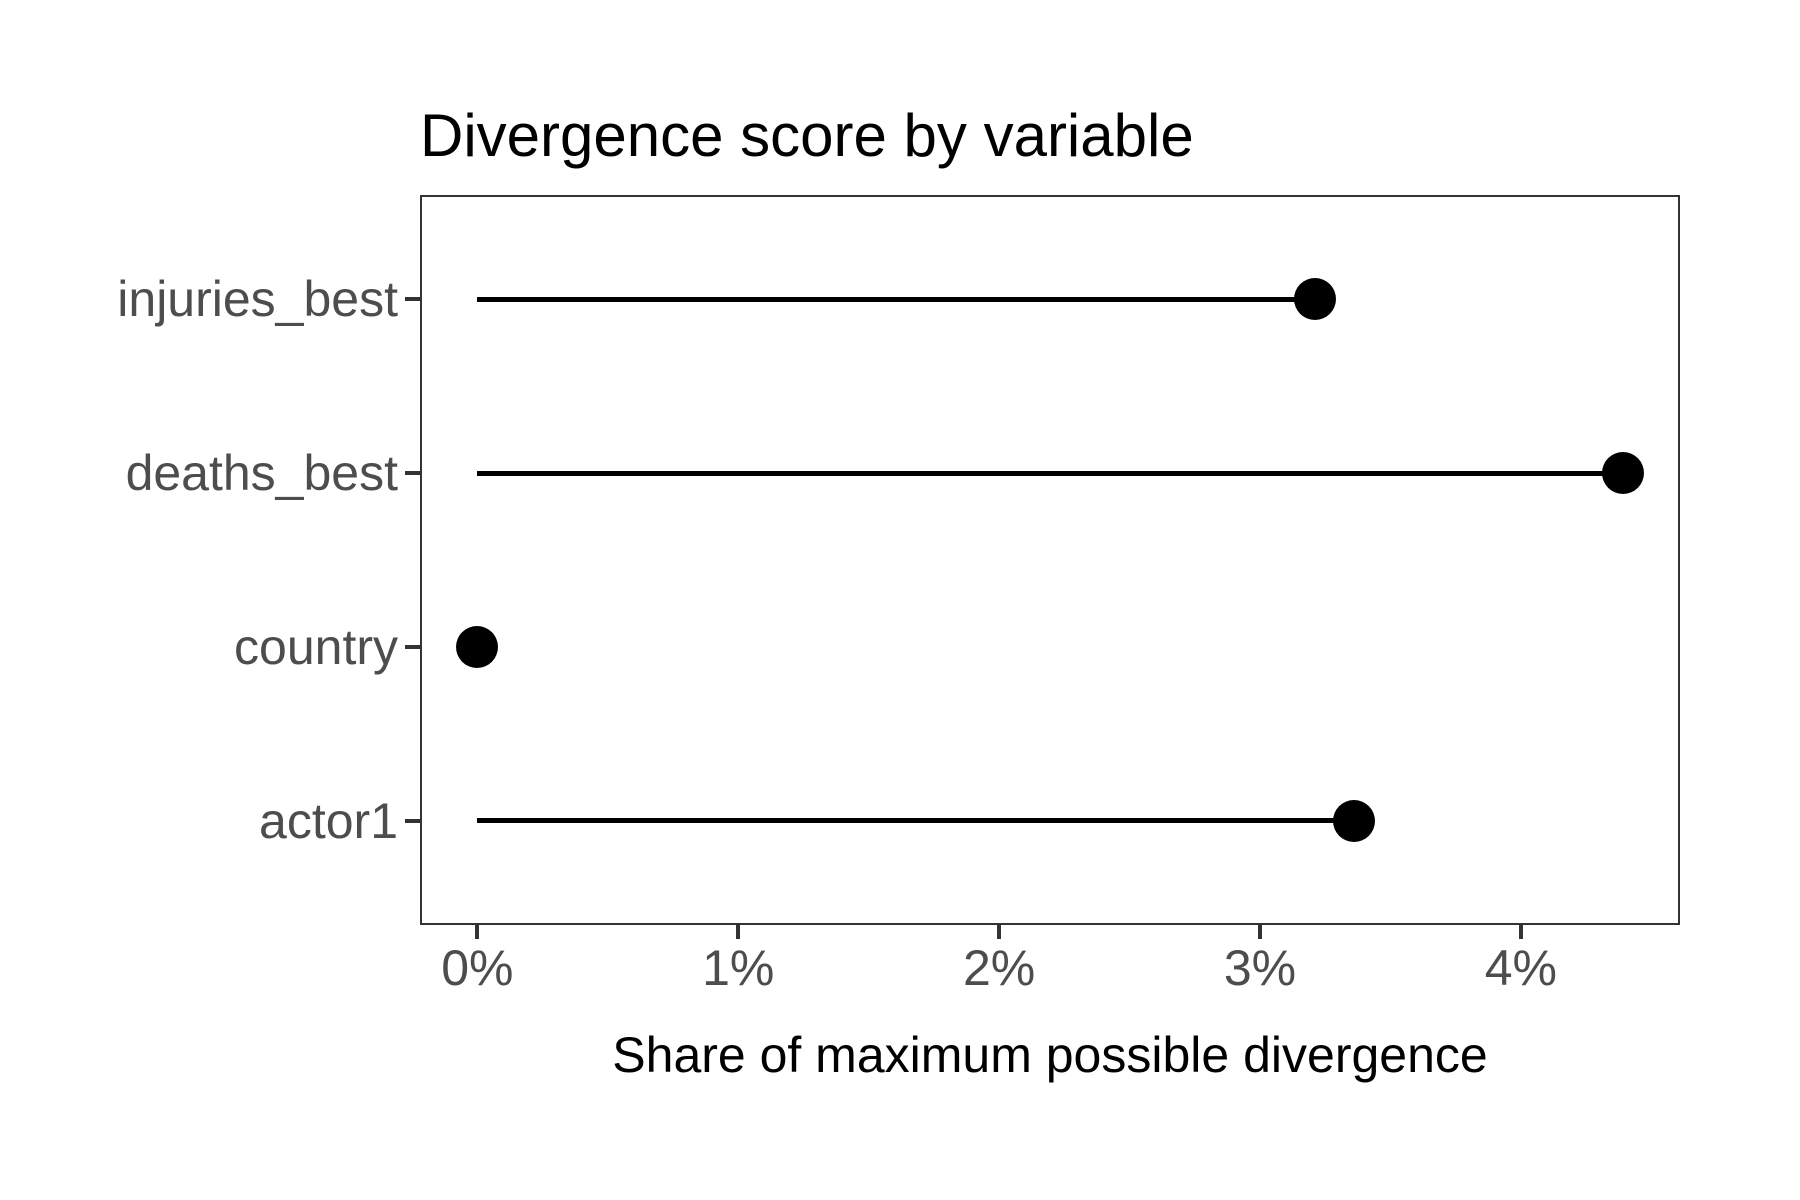 The width and height of the screenshot is (1800, 1200). I want to click on x-axis-tick-1%, so click(738, 932).